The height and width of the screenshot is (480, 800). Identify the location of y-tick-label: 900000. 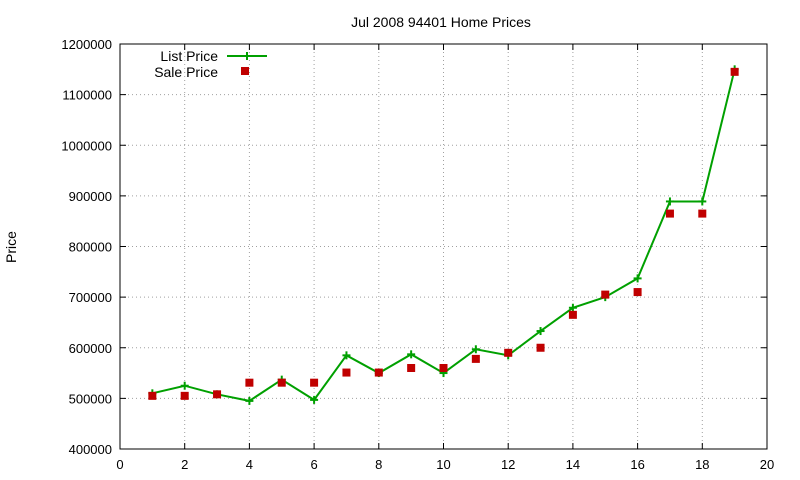
(90, 196).